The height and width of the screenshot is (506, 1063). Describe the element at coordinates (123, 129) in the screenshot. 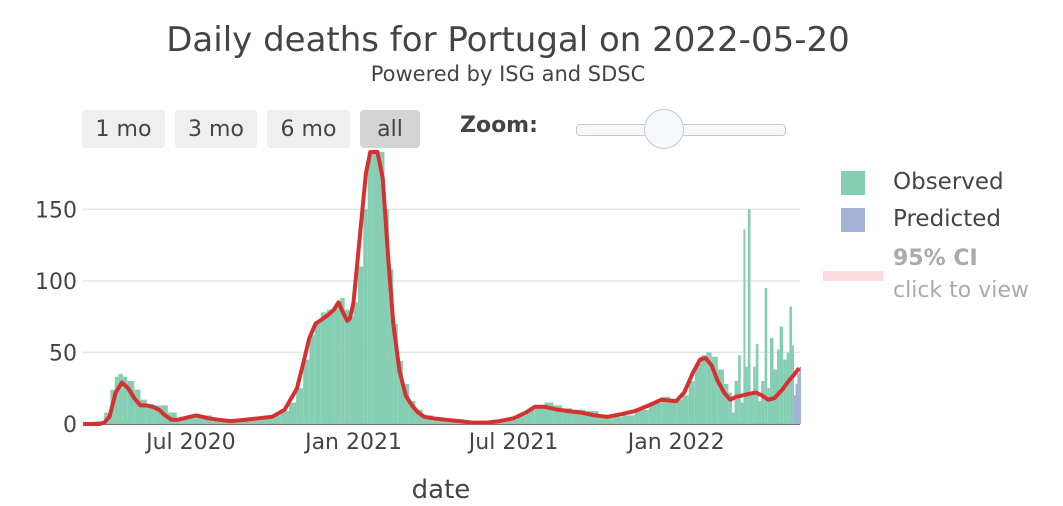

I see `range-1mo-button: 1 mo` at that location.